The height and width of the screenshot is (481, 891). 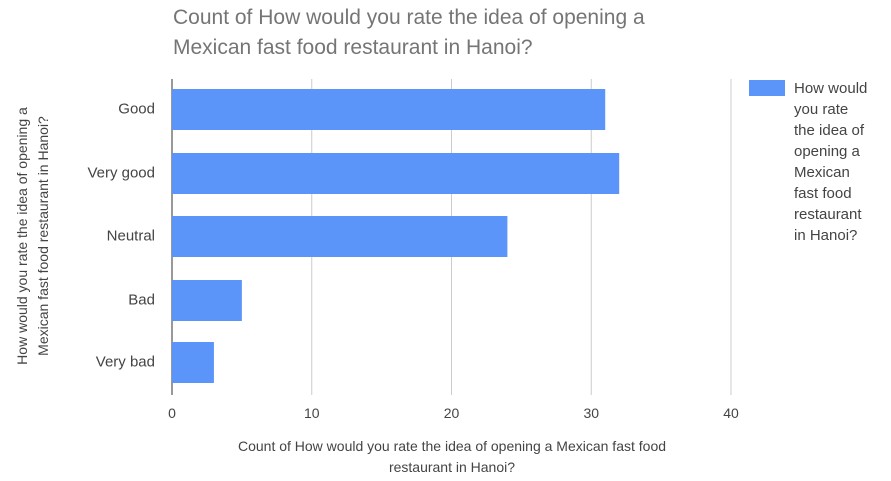 What do you see at coordinates (312, 413) in the screenshot?
I see `x-tick-label: 10` at bounding box center [312, 413].